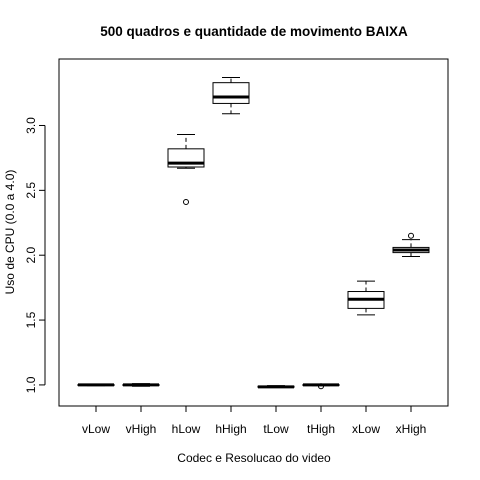 The width and height of the screenshot is (480, 480). I want to click on box-vHigh, so click(141, 385).